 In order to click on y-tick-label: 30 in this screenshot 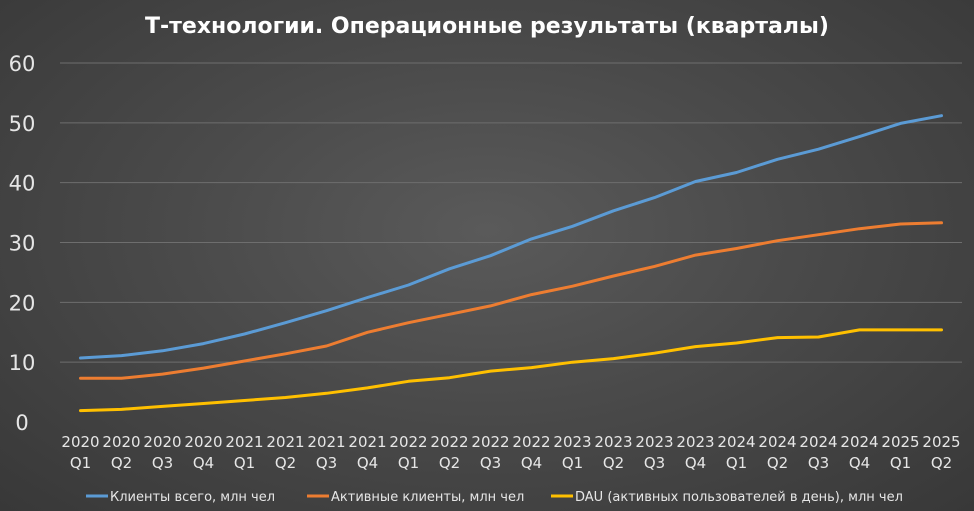, I will do `click(22, 244)`.